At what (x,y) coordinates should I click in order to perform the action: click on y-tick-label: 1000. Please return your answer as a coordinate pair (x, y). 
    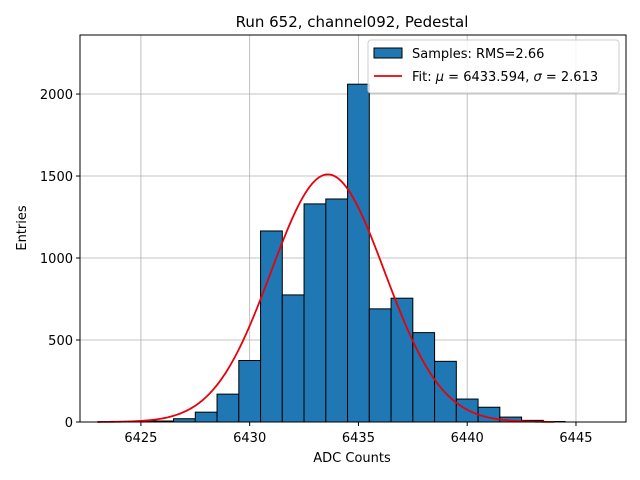
    Looking at the image, I should click on (56, 259).